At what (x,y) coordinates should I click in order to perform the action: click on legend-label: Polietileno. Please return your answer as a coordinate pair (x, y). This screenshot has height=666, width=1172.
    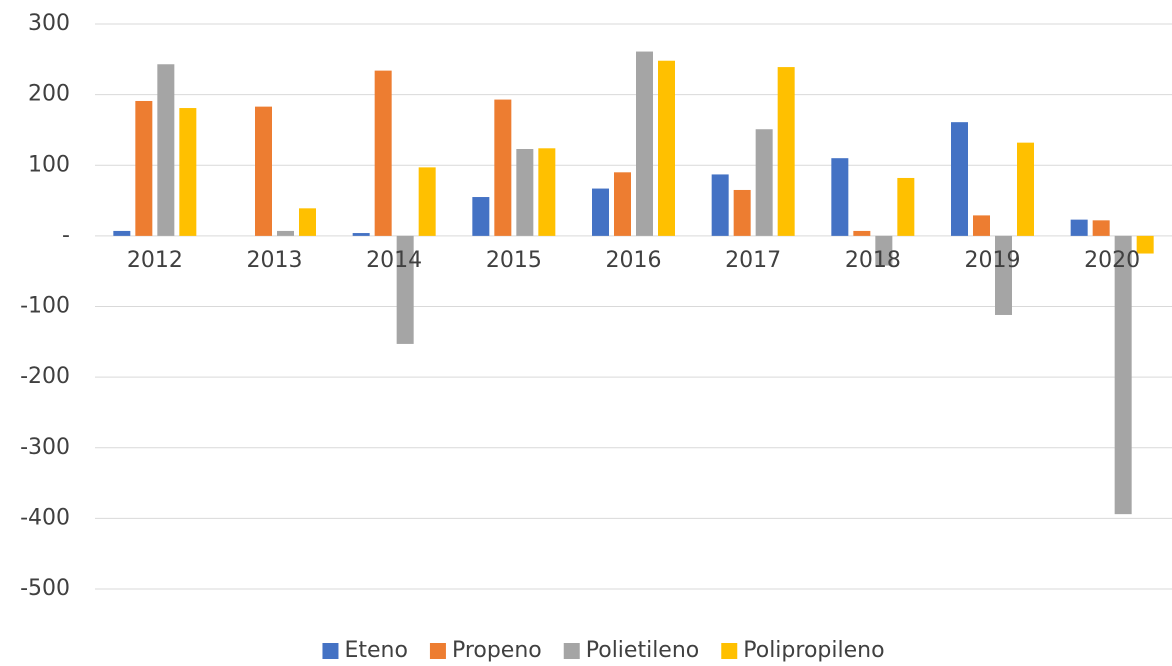
    Looking at the image, I should click on (643, 650).